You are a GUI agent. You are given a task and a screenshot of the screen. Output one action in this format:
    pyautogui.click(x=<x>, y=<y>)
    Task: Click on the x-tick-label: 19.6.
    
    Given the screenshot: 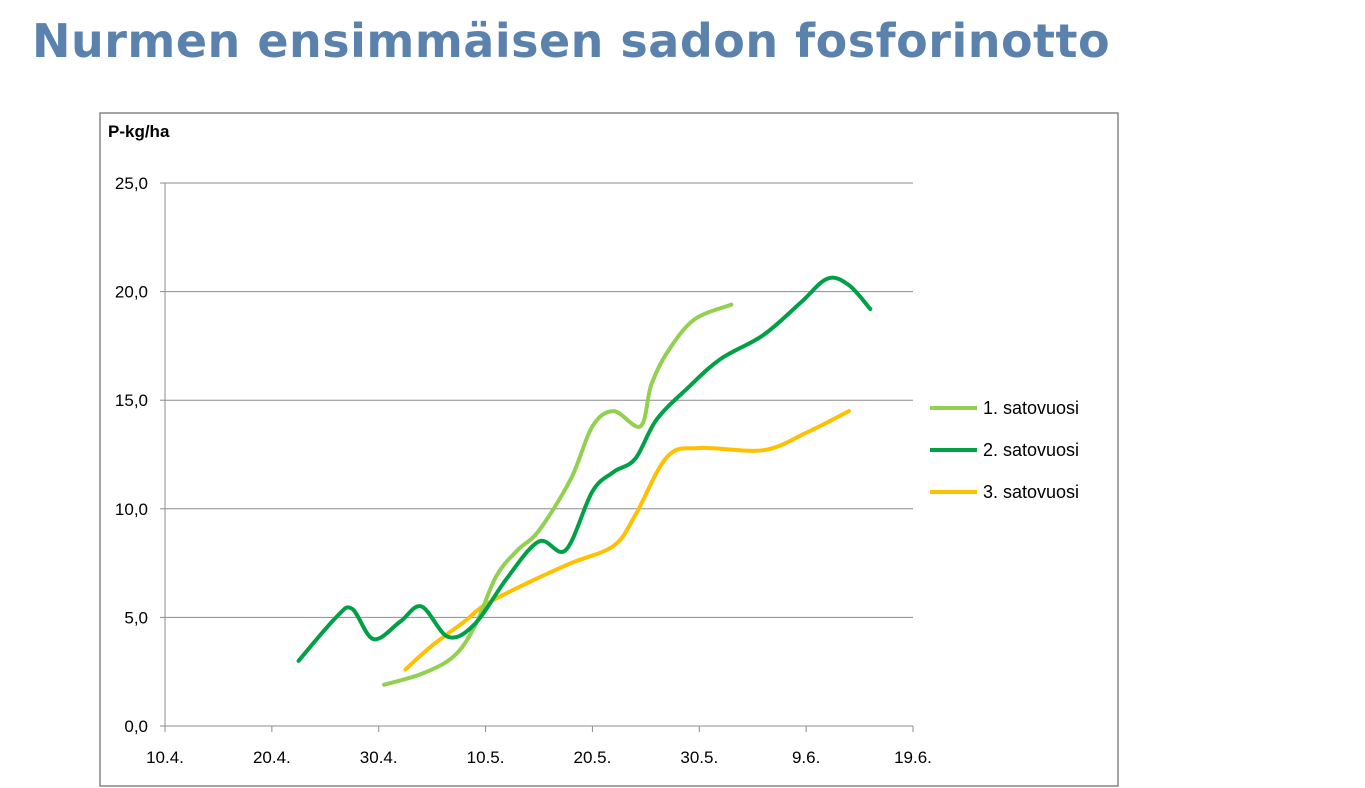 What is the action you would take?
    pyautogui.click(x=913, y=757)
    